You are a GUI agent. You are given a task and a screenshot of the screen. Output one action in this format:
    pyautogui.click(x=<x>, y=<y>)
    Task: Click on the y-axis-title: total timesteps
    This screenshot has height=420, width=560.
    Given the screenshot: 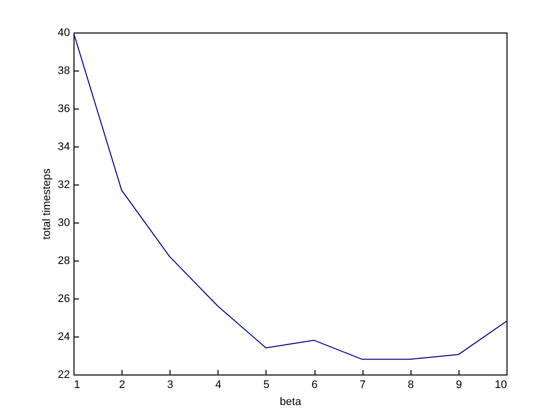 What is the action you would take?
    pyautogui.click(x=46, y=204)
    